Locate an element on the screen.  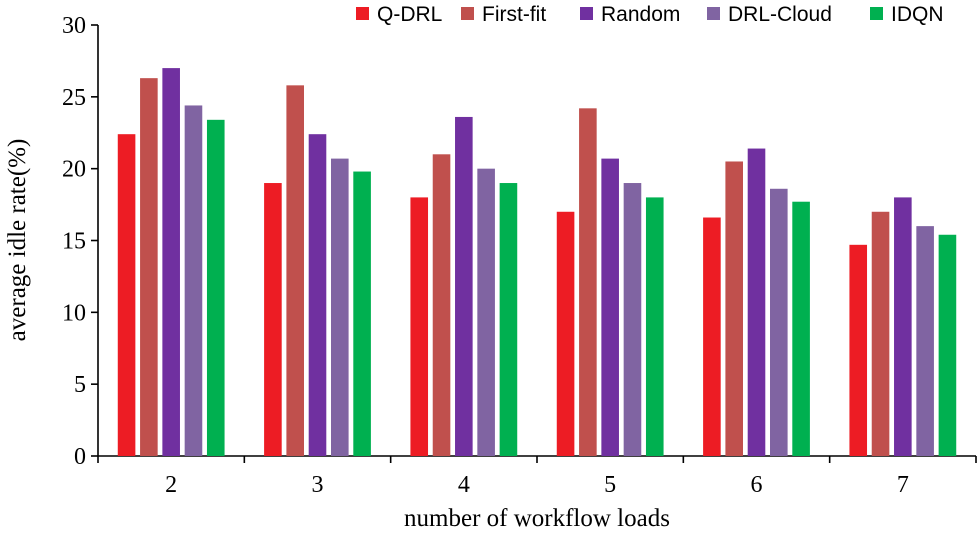
legend: Q-DRL First-fit Random DRL-Cloud IDQN is located at coordinates (650, 14).